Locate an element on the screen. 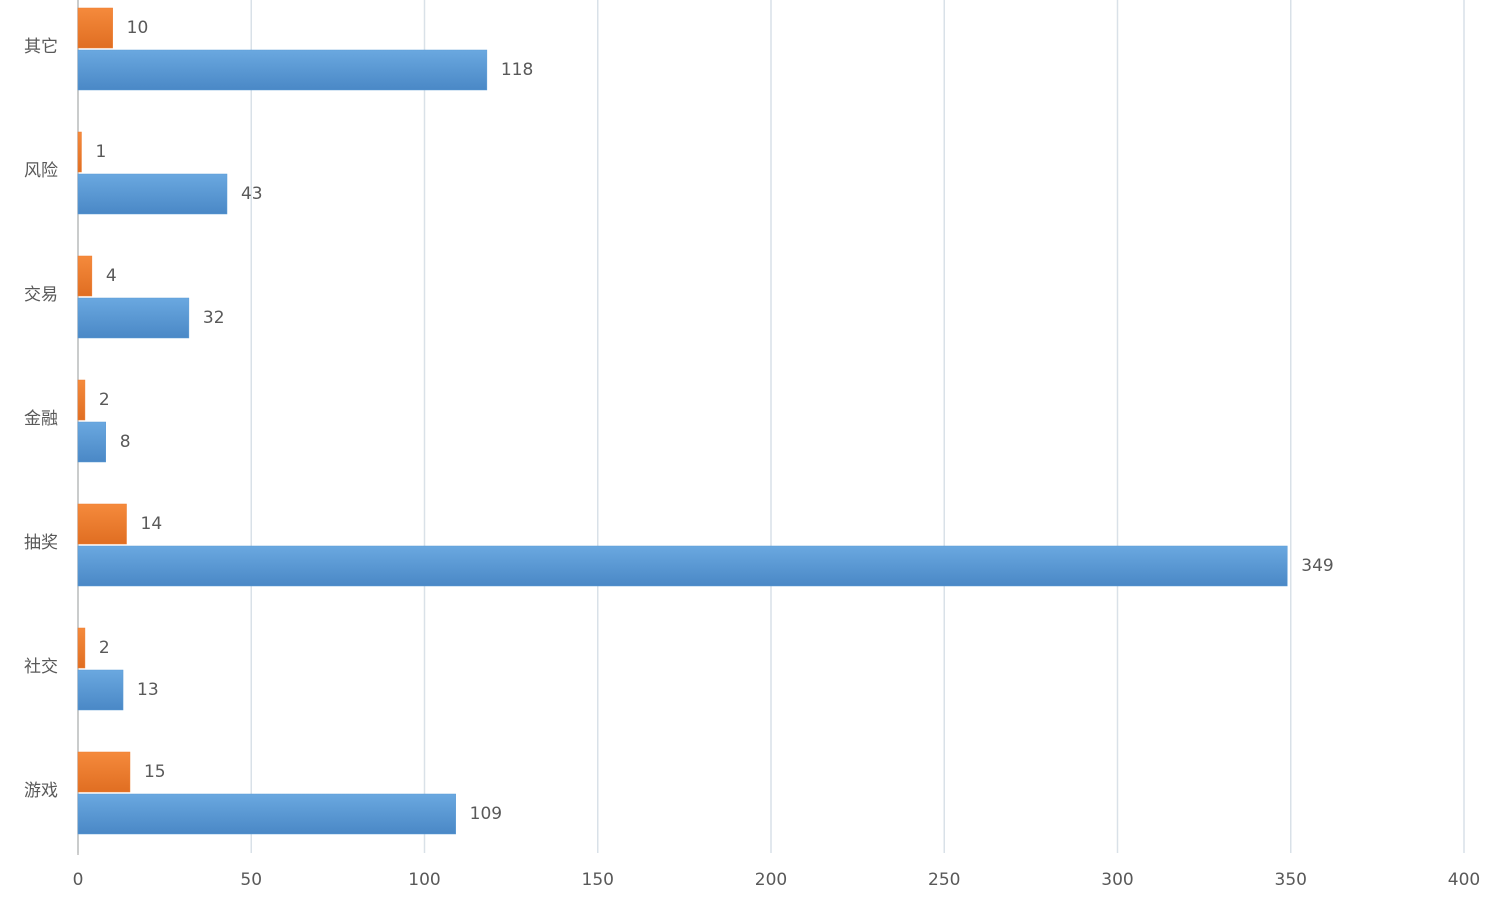  x-tick-label: 150 is located at coordinates (598, 880).